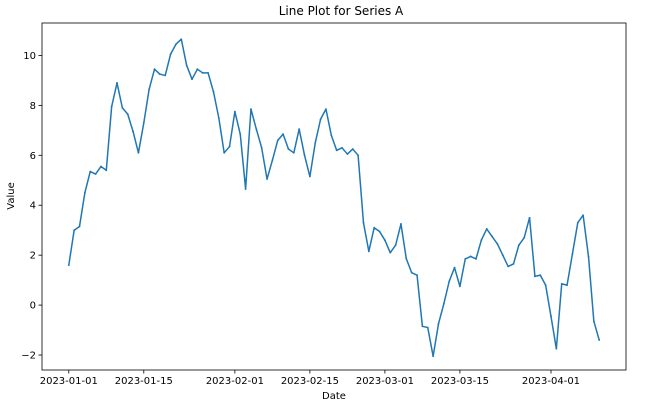 The width and height of the screenshot is (647, 406). What do you see at coordinates (460, 381) in the screenshot?
I see `x-tick-label: 2023-03-15` at bounding box center [460, 381].